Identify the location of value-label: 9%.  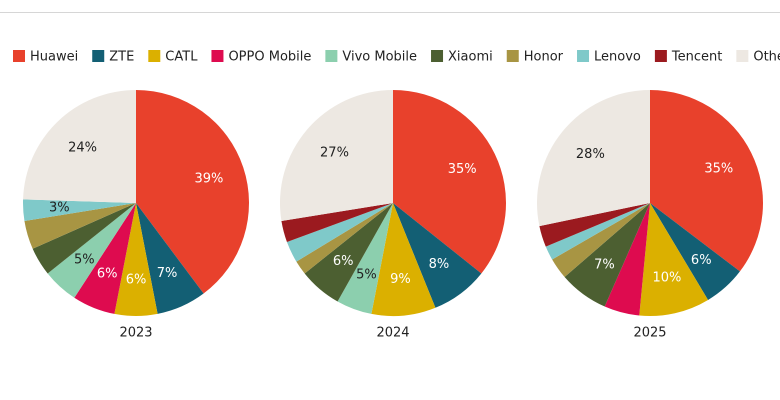
(400, 279).